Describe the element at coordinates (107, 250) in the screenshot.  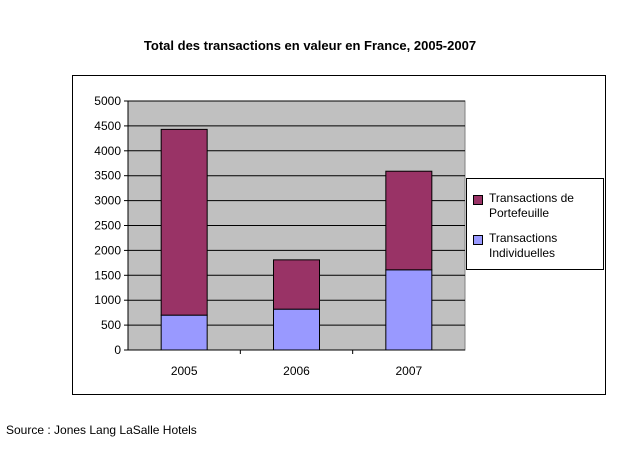
I see `y-tick-label: 2000` at that location.